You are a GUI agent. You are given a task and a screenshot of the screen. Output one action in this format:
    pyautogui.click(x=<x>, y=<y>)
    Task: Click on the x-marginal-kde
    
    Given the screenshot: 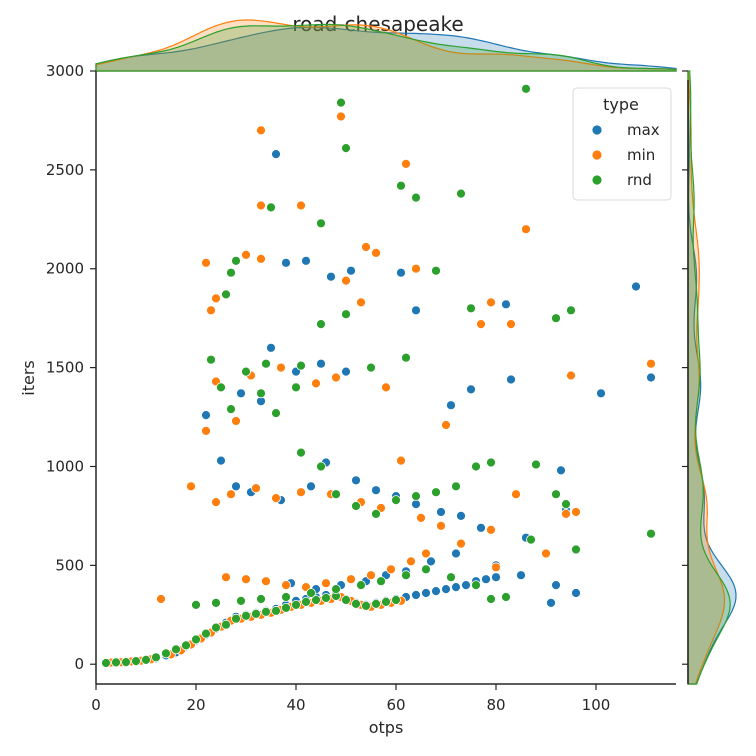 What is the action you would take?
    pyautogui.click(x=386, y=45)
    